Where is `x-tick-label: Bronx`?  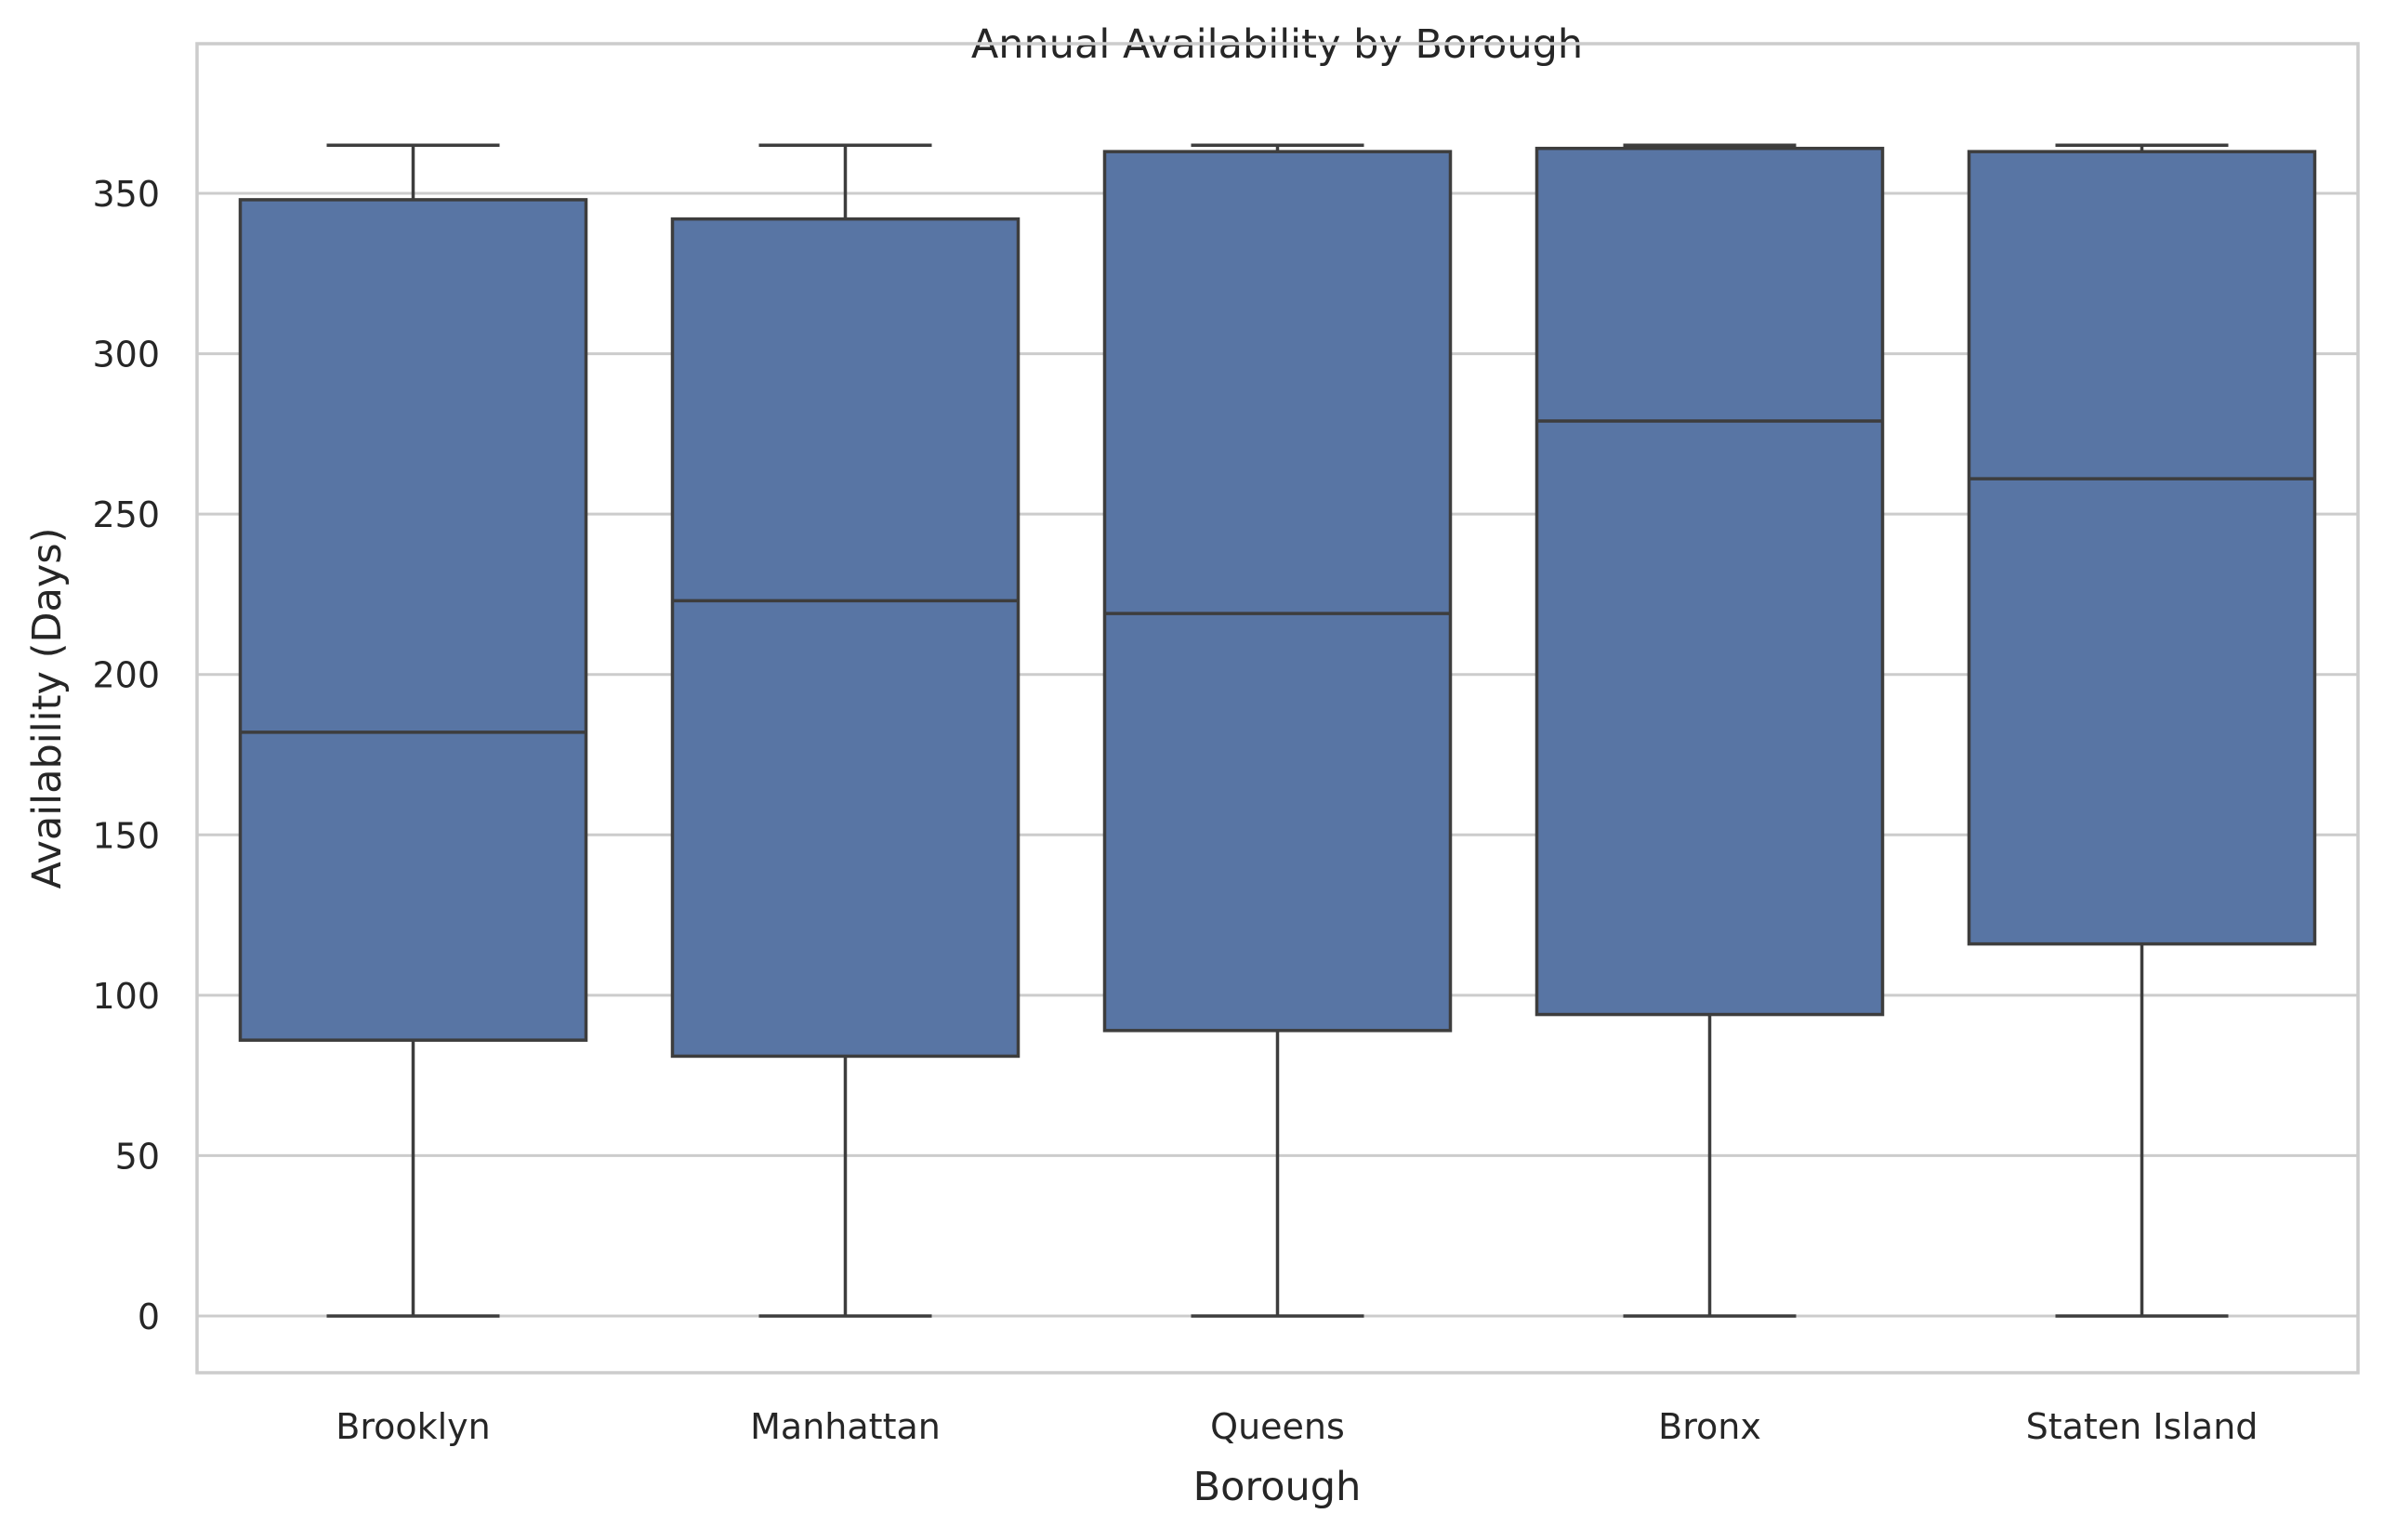 x-tick-label: Bronx is located at coordinates (1709, 1426).